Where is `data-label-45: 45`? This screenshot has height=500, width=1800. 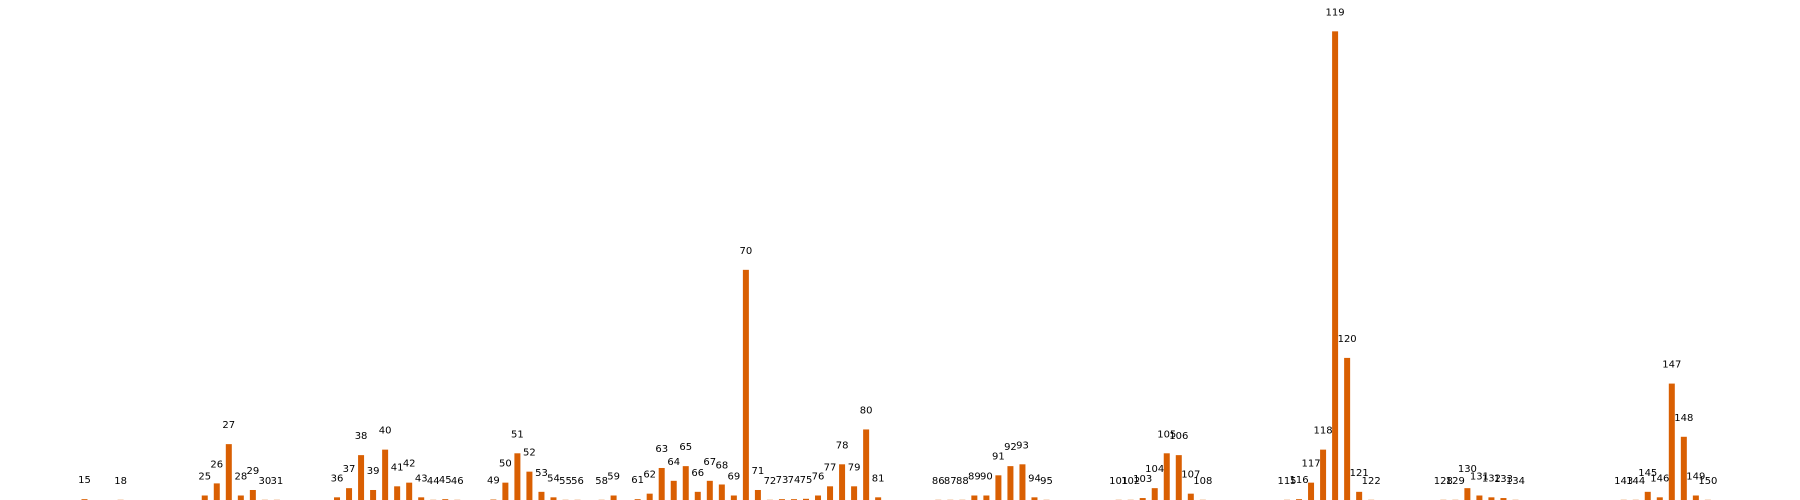
data-label-45: 45 is located at coordinates (445, 480).